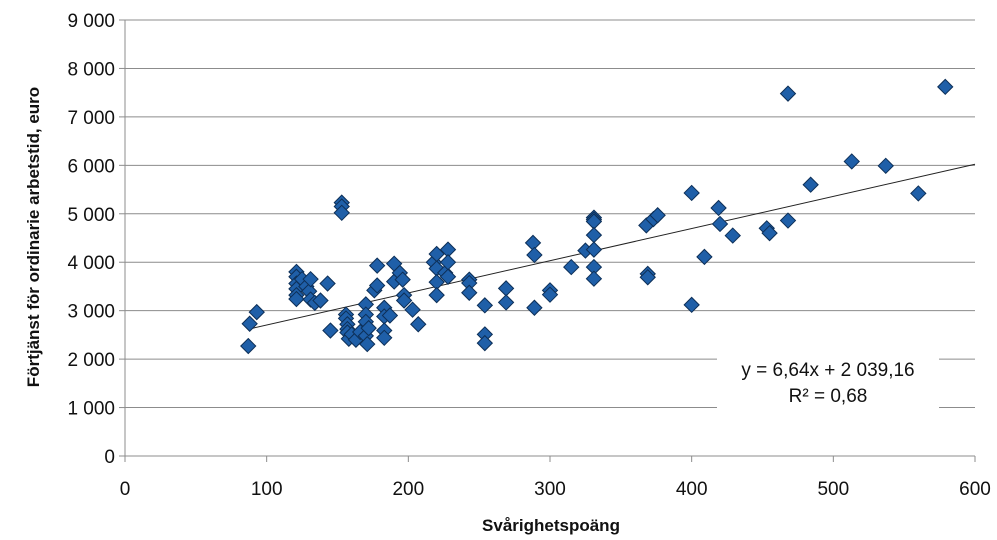 This screenshot has width=997, height=540. Describe the element at coordinates (267, 489) in the screenshot. I see `x-tick-label: 100` at that location.